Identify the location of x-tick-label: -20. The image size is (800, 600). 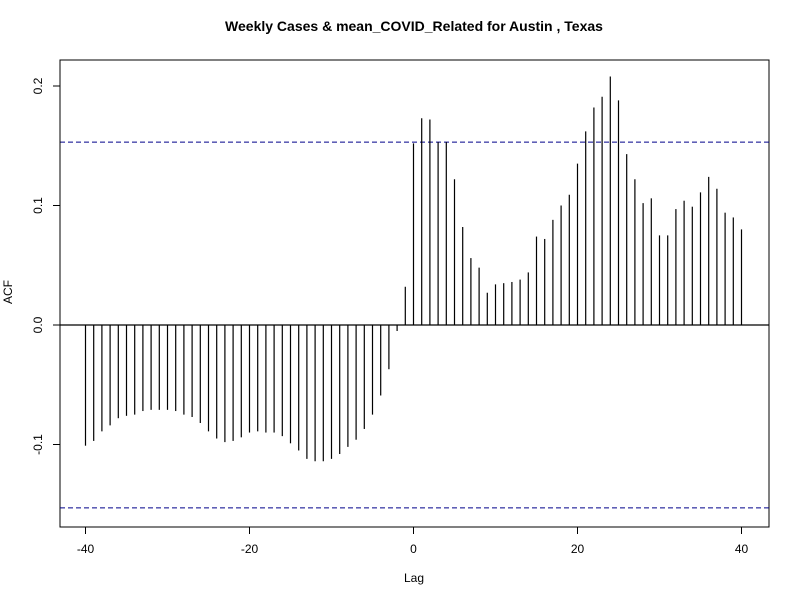
(250, 549).